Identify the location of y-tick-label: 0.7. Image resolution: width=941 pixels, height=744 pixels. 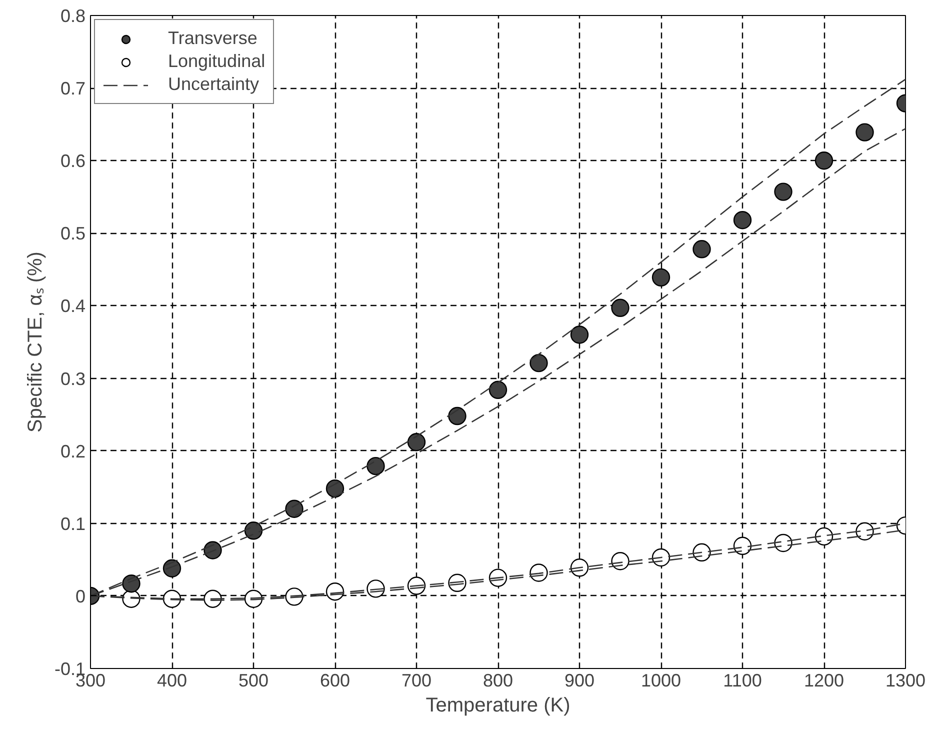
(73, 88).